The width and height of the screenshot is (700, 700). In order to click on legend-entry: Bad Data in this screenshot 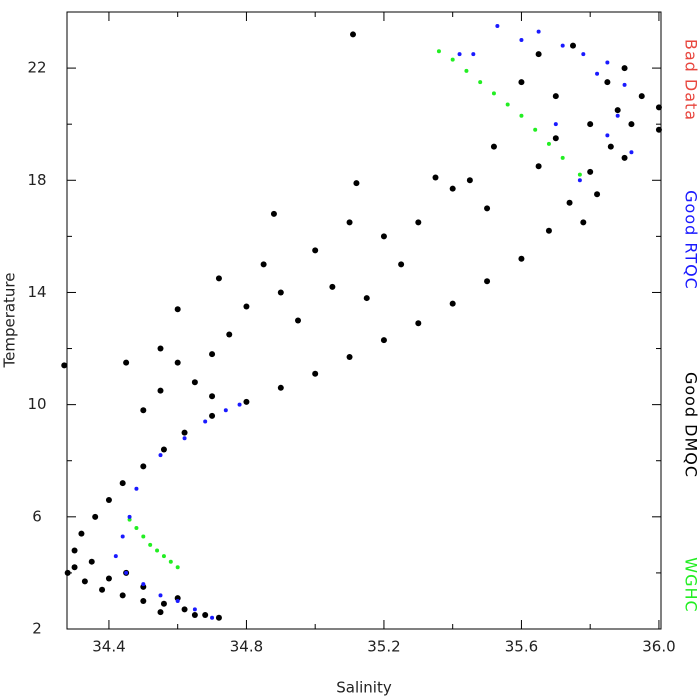, I will do `click(691, 80)`.